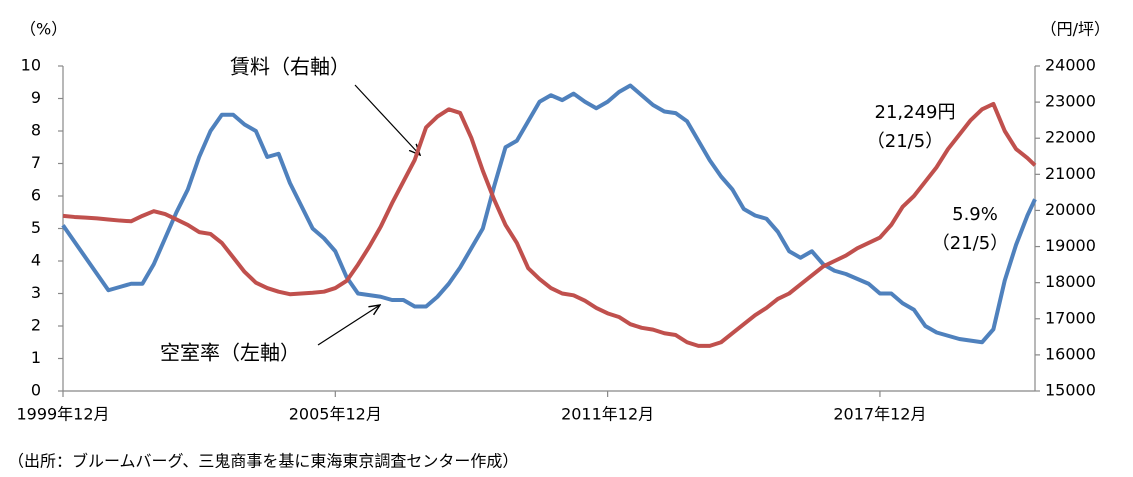 The width and height of the screenshot is (1133, 477). Describe the element at coordinates (1070, 245) in the screenshot. I see `y2-tick-label: 19000` at that location.